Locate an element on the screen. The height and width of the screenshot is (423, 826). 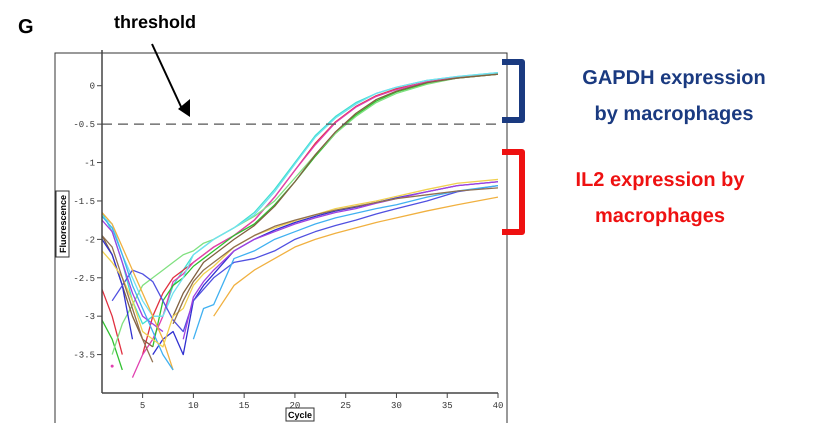
y-axis-title: Fluorescence is located at coordinates (63, 224).